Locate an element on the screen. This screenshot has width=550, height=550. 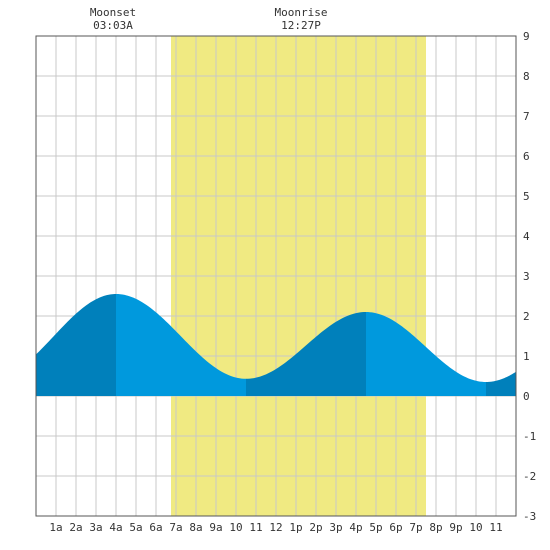
y-tick-label: -3 is located at coordinates (529, 516).